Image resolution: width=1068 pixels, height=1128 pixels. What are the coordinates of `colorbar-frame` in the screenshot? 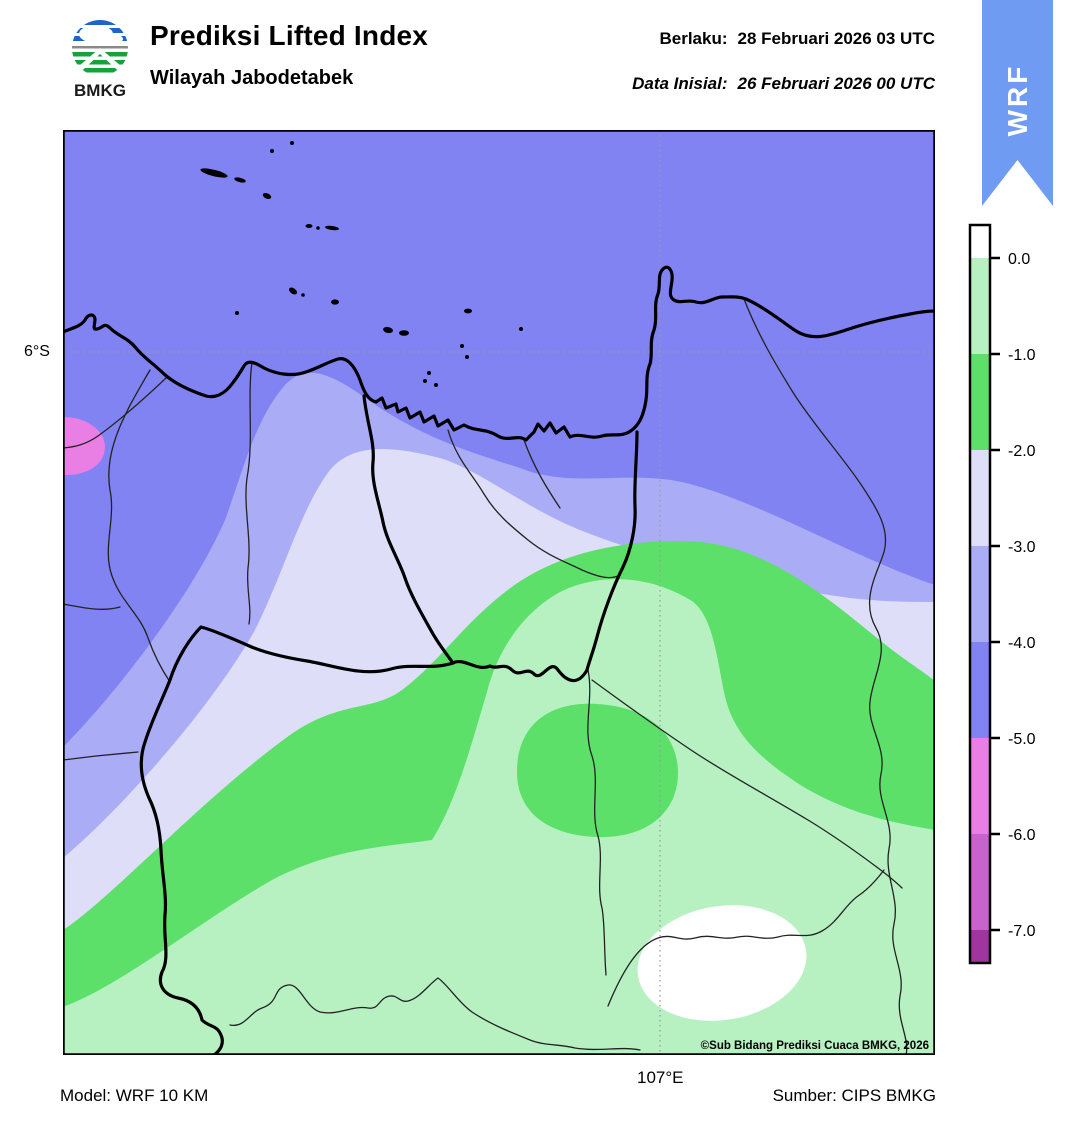 It's located at (980, 594).